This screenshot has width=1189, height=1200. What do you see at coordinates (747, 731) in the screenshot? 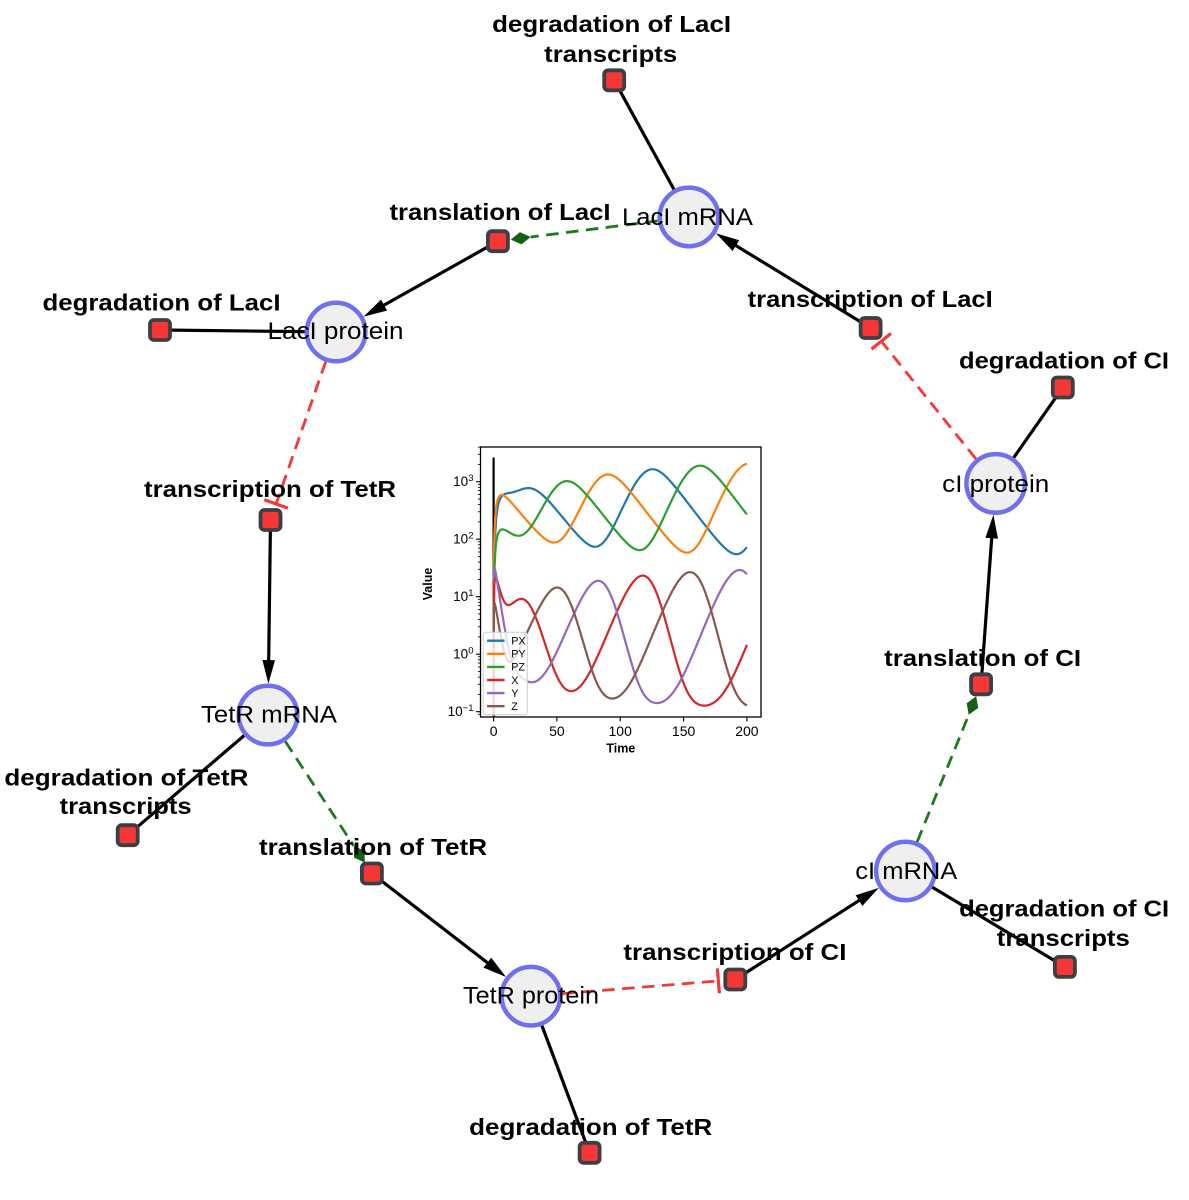
I see `svg-text: 200` at bounding box center [747, 731].